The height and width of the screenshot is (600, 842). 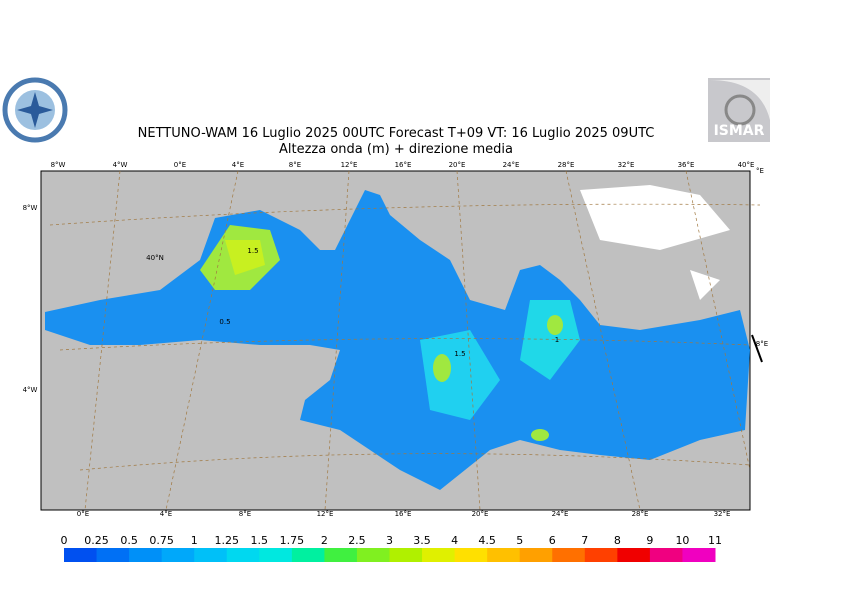 I want to click on legend-tick-label: 0.5, so click(x=129, y=540).